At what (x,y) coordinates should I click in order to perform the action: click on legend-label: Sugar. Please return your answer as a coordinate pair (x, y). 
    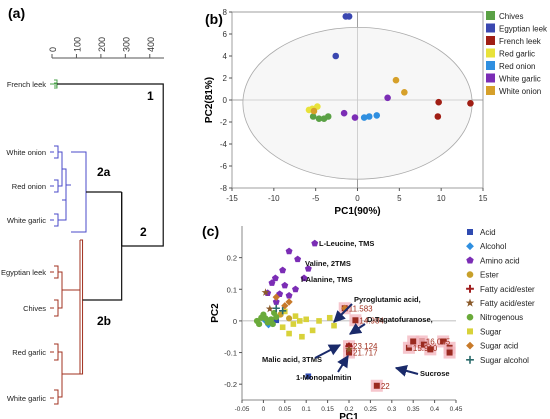
    Looking at the image, I should click on (491, 331).